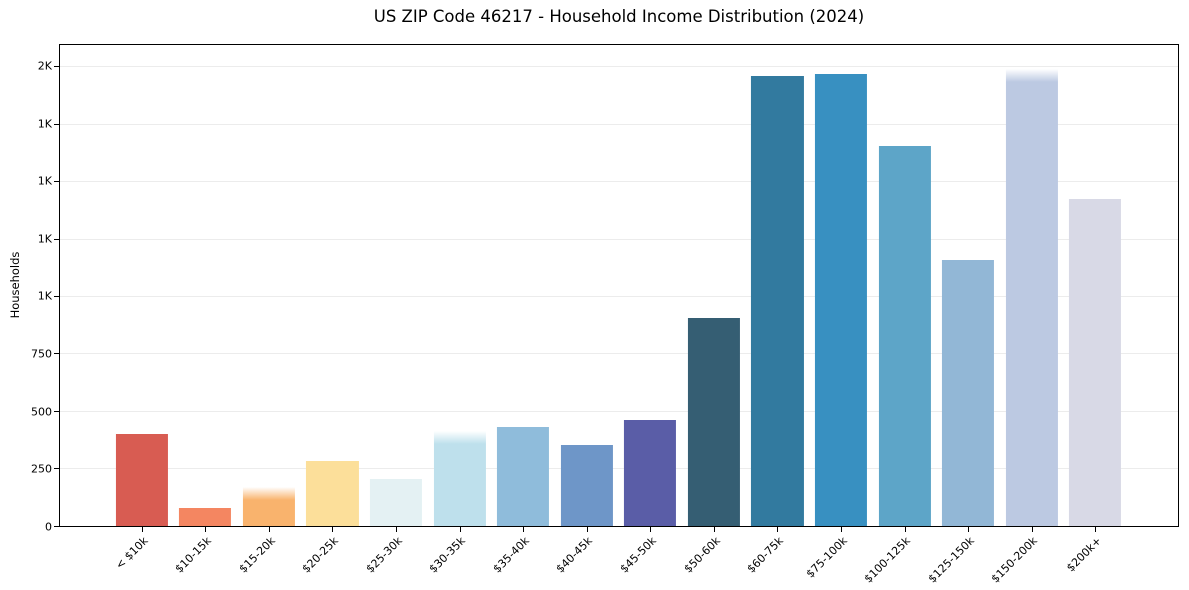 This screenshot has width=1189, height=590. I want to click on x-tick-label: $15-20k, so click(257, 555).